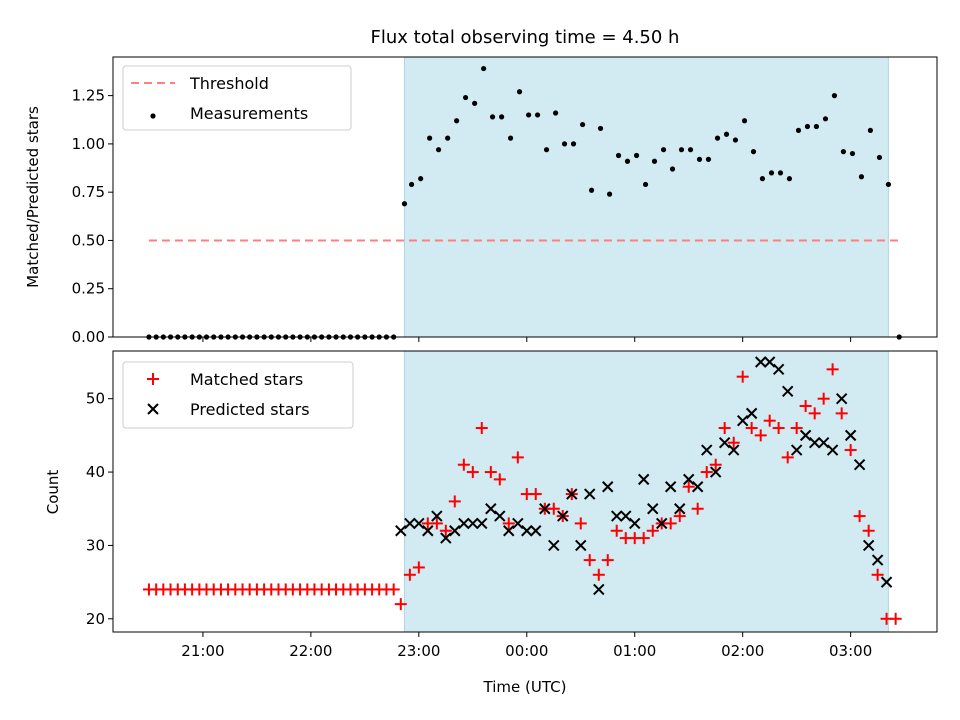 Image resolution: width=960 pixels, height=720 pixels. Describe the element at coordinates (95, 472) in the screenshot. I see `bottom-y-tick-label: 40` at that location.